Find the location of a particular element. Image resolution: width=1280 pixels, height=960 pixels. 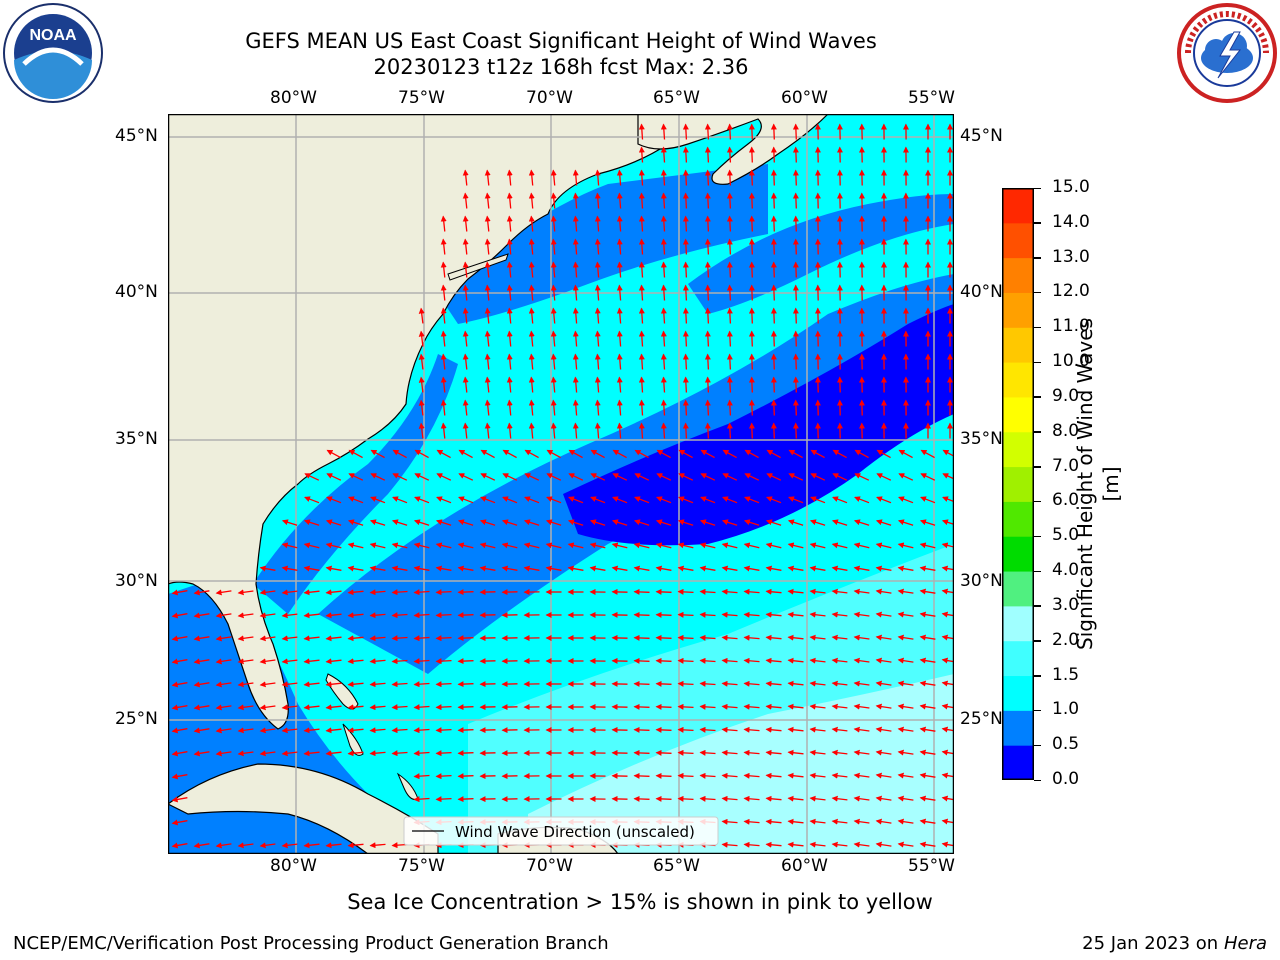

colorbar-tick-label: 2.0 is located at coordinates (1066, 639).